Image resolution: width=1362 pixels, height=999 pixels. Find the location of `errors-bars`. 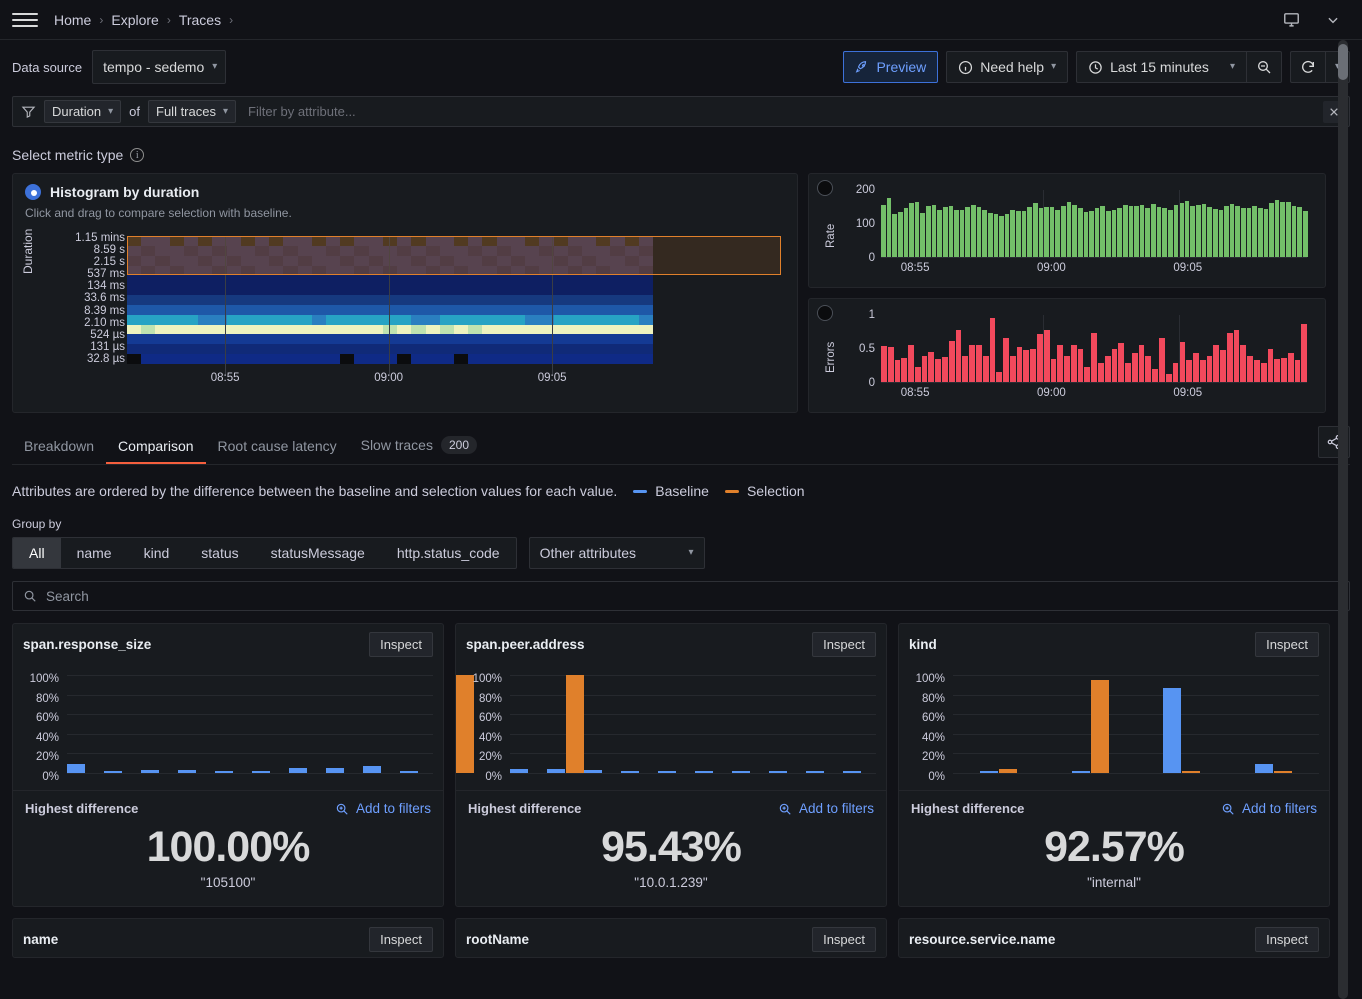

errors-bars is located at coordinates (1094, 349).